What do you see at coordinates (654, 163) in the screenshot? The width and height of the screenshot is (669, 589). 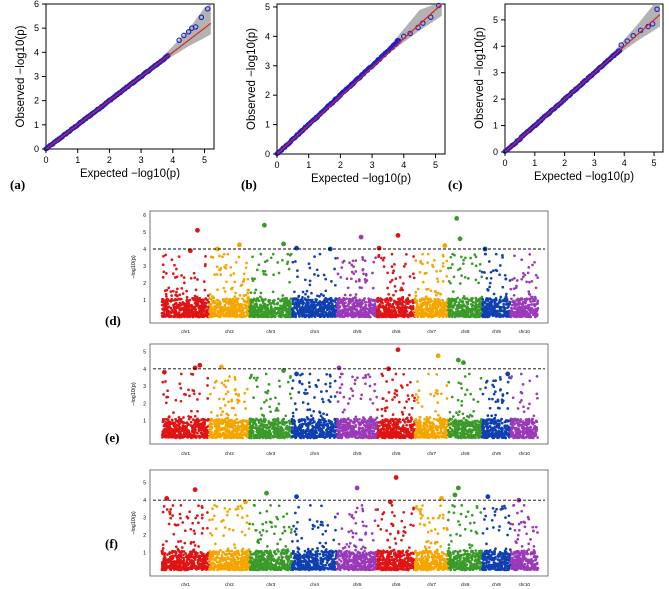 I see `x-tick-label: 5` at bounding box center [654, 163].